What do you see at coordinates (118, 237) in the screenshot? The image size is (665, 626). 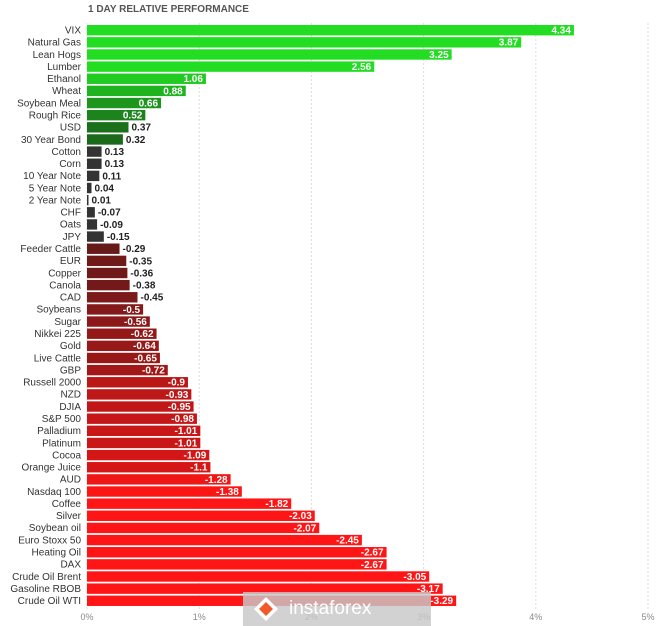 I see `value-label: -0.15` at bounding box center [118, 237].